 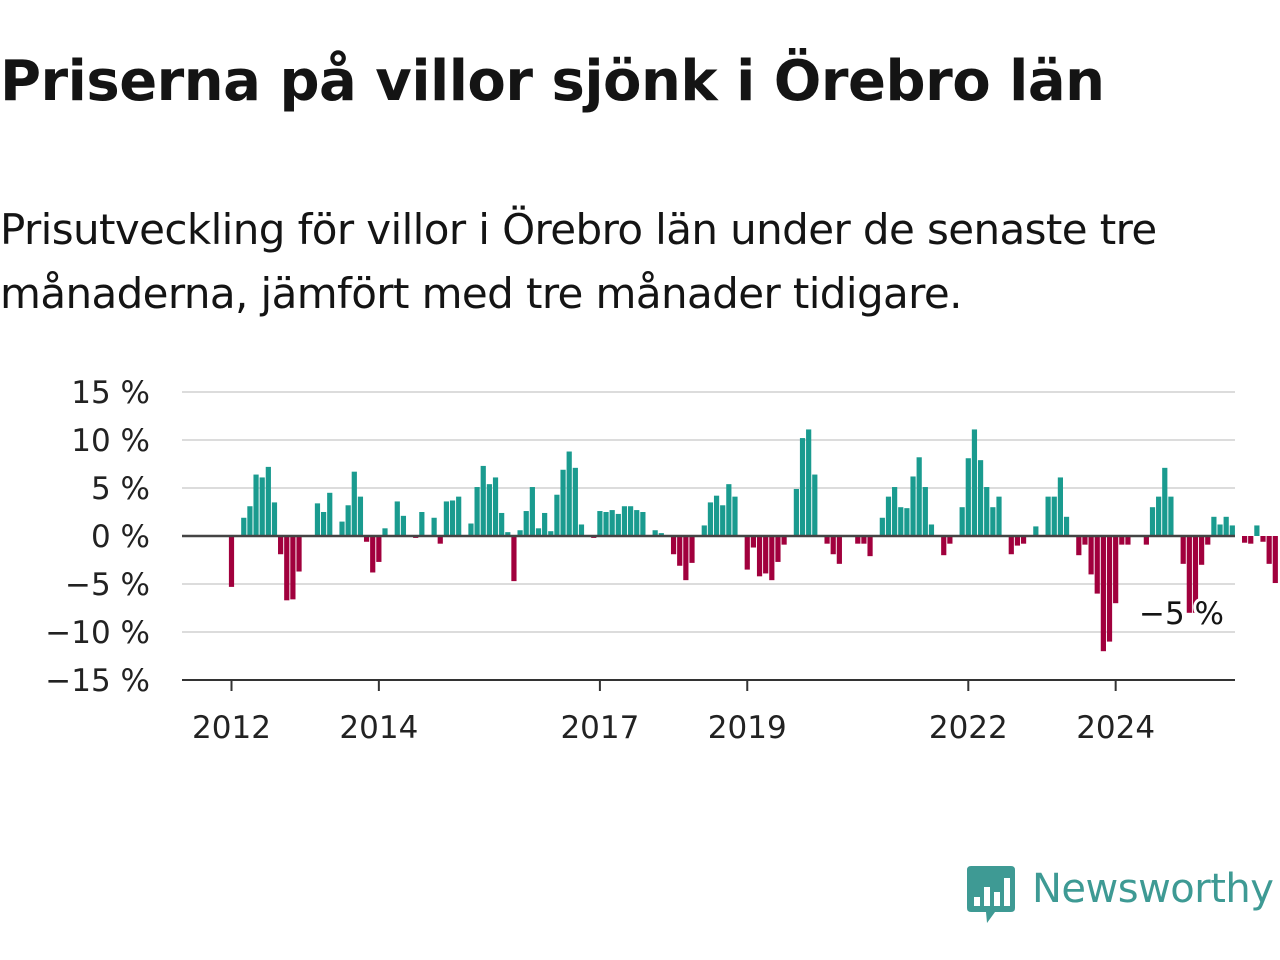 What do you see at coordinates (107, 585) in the screenshot?
I see `y-tick-label: −5 %` at bounding box center [107, 585].